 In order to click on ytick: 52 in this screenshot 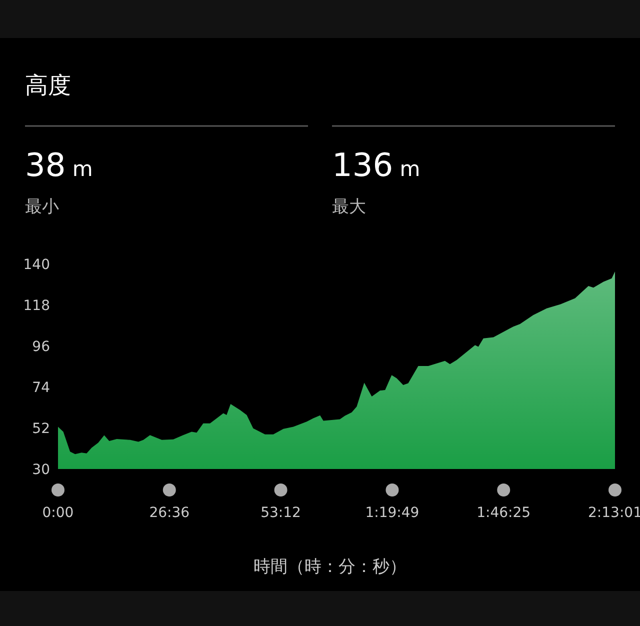, I will do `click(41, 429)`.